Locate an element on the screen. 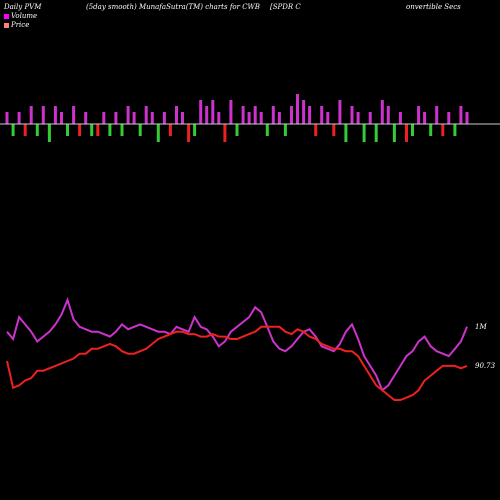 This screenshot has width=500, height=500. volume-end-label: 1M is located at coordinates (481, 327).